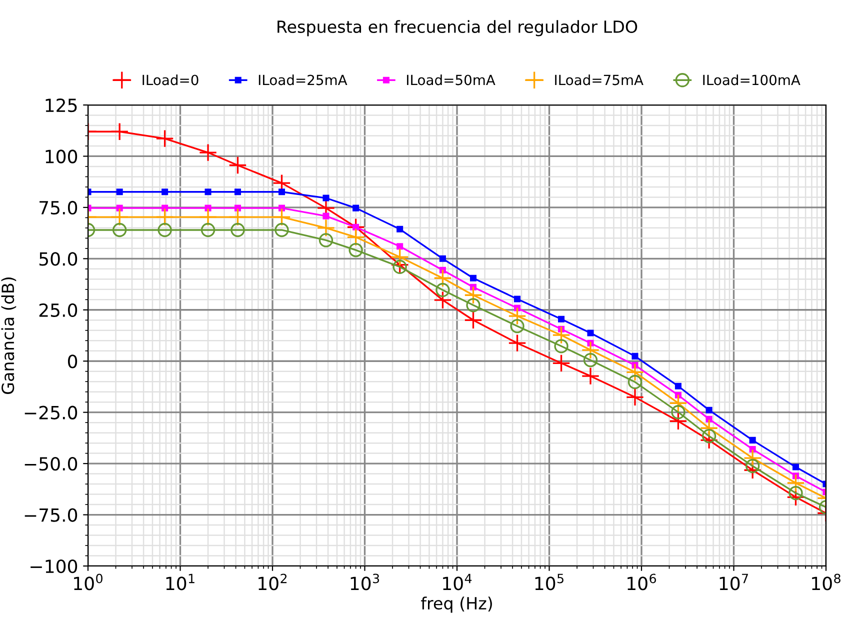 The width and height of the screenshot is (848, 624). Describe the element at coordinates (61, 105) in the screenshot. I see `y-tick-label: 125` at that location.